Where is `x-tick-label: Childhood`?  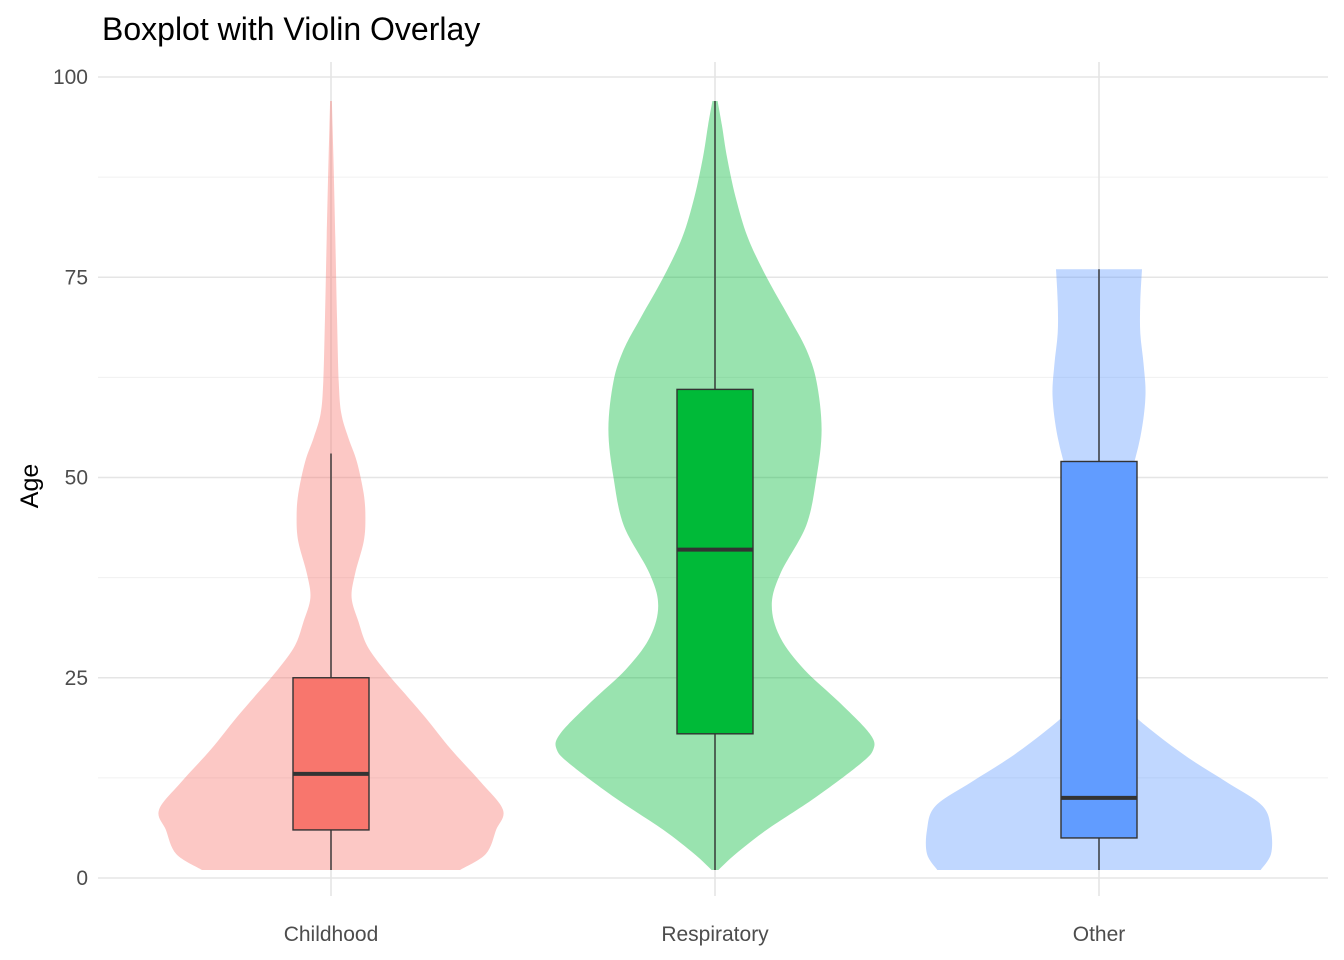 x-tick-label: Childhood is located at coordinates (331, 934).